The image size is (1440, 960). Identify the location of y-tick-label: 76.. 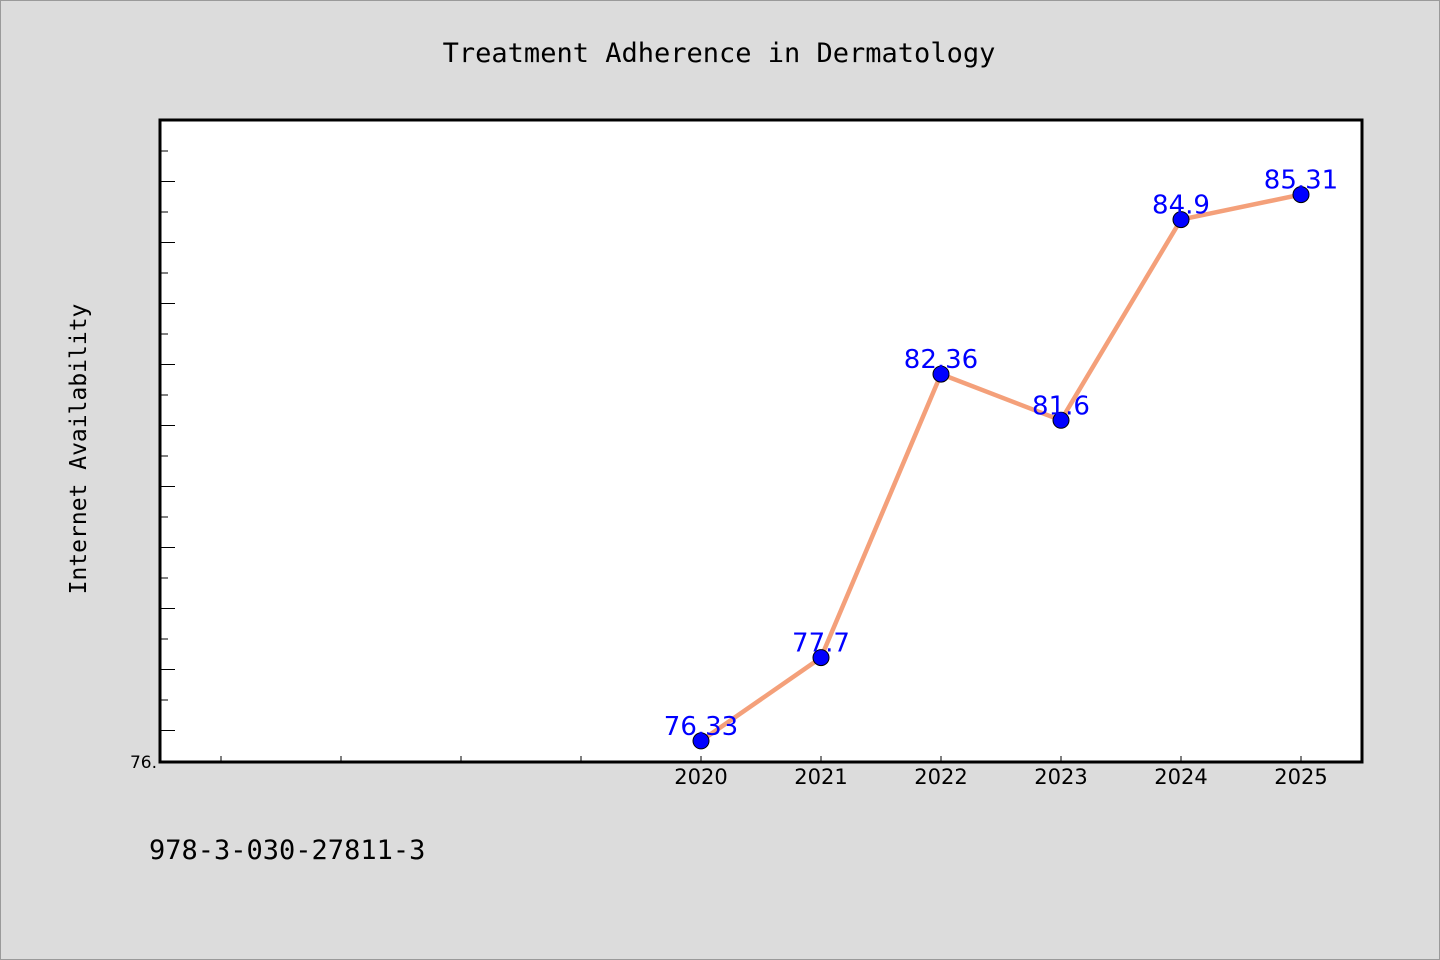
(143, 763).